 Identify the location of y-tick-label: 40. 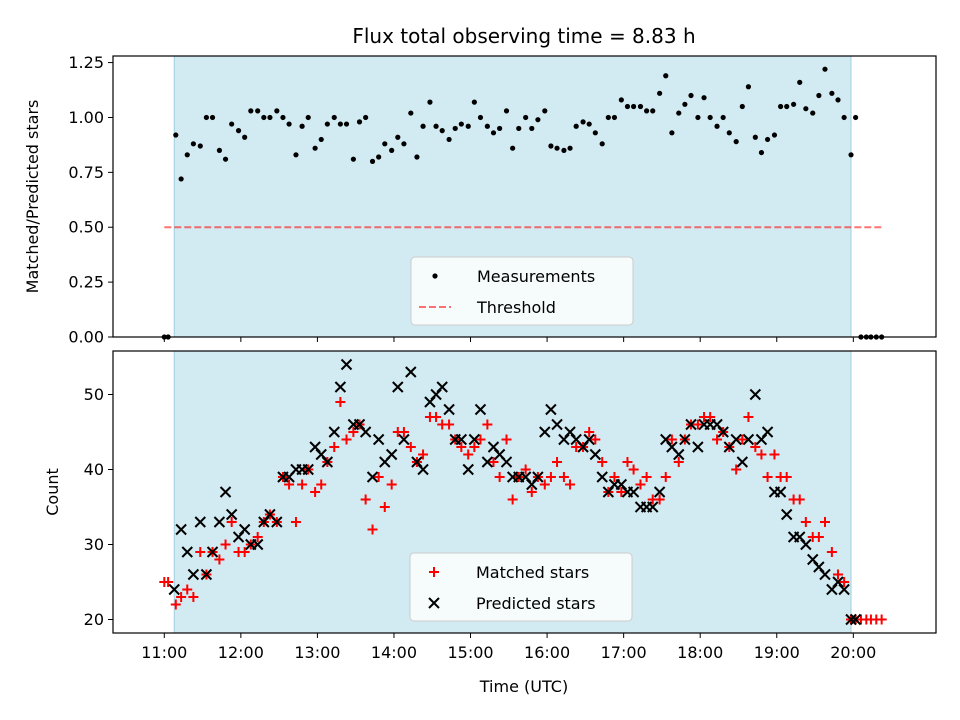
(94, 469).